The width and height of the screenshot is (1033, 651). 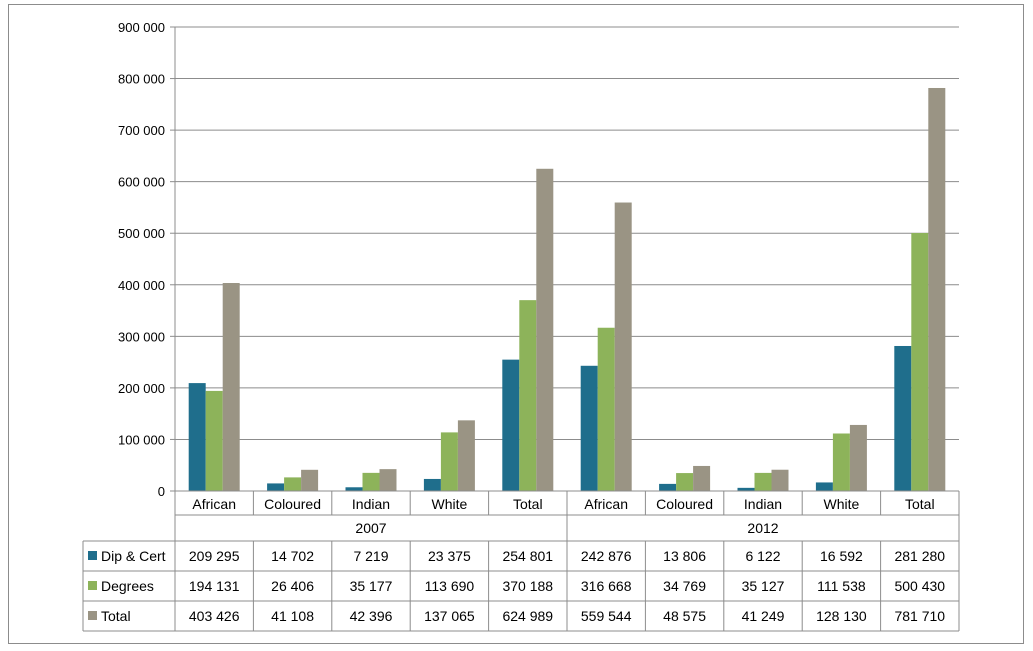 I want to click on group-label: 2007, so click(x=370, y=528).